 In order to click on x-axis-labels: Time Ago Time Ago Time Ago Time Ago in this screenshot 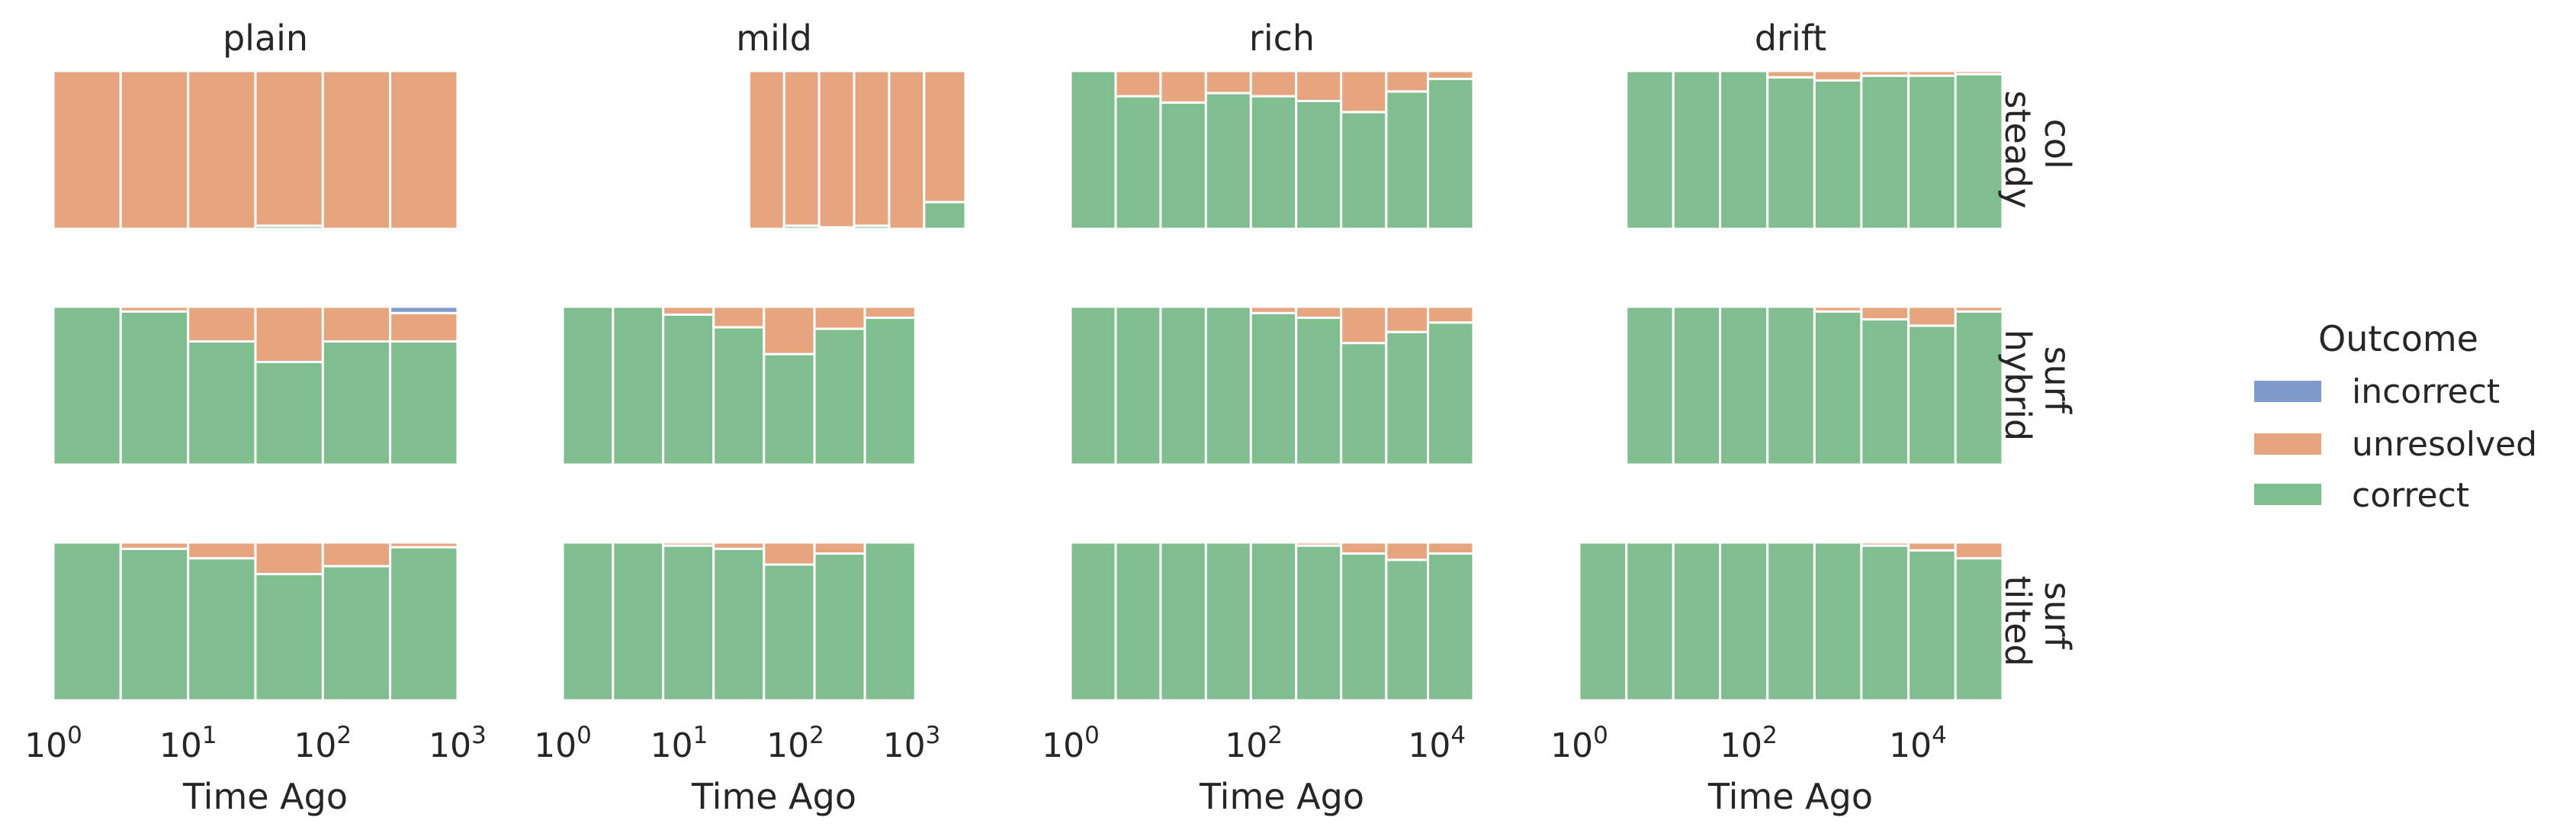, I will do `click(1027, 797)`.